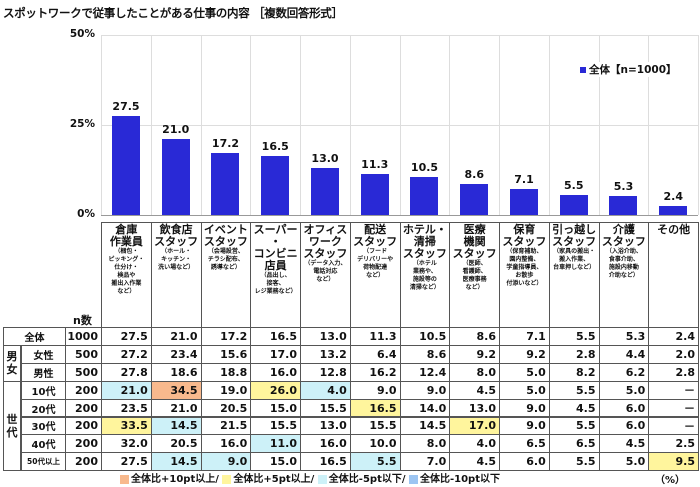  Describe the element at coordinates (12, 426) in the screenshot. I see `group-label-age: 世 代` at that location.